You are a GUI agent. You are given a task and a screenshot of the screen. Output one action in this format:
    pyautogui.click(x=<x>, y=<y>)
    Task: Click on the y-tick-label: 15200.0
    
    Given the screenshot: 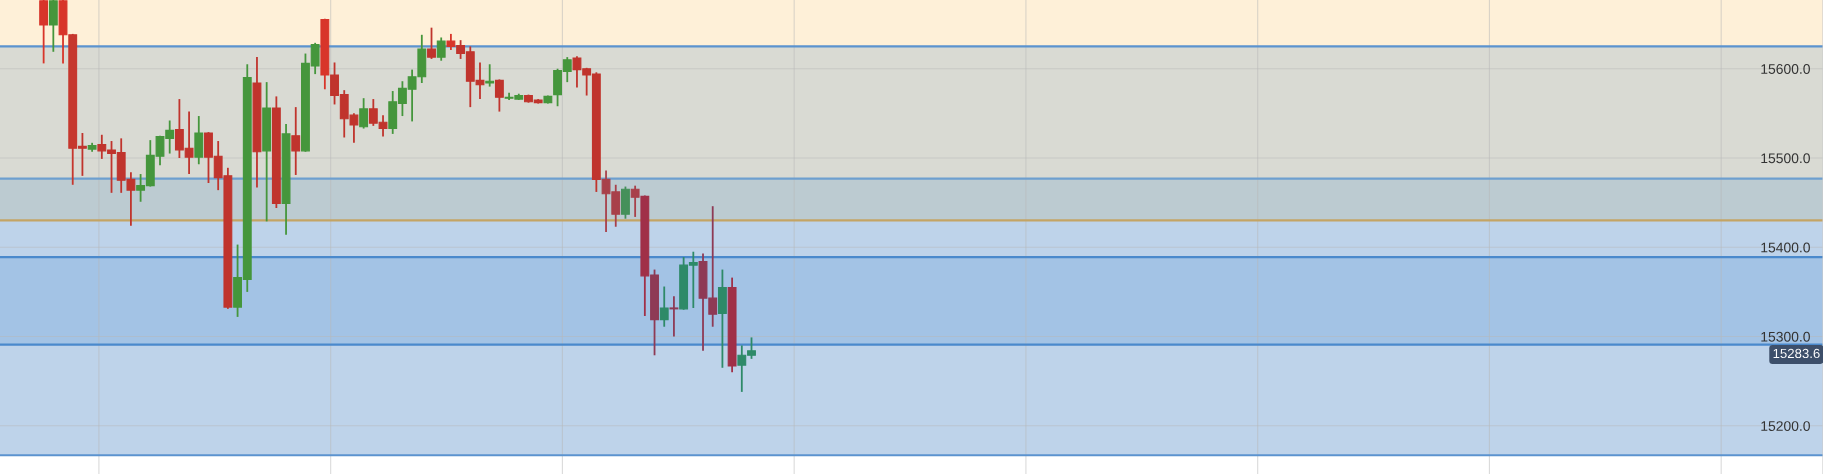 What is the action you would take?
    pyautogui.click(x=1785, y=426)
    